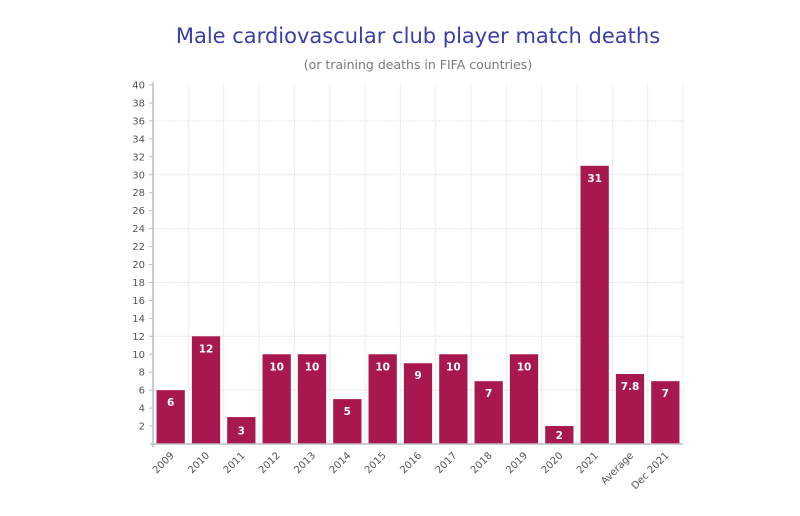 This screenshot has height=516, width=800. I want to click on x-tick-label: 2020, so click(553, 463).